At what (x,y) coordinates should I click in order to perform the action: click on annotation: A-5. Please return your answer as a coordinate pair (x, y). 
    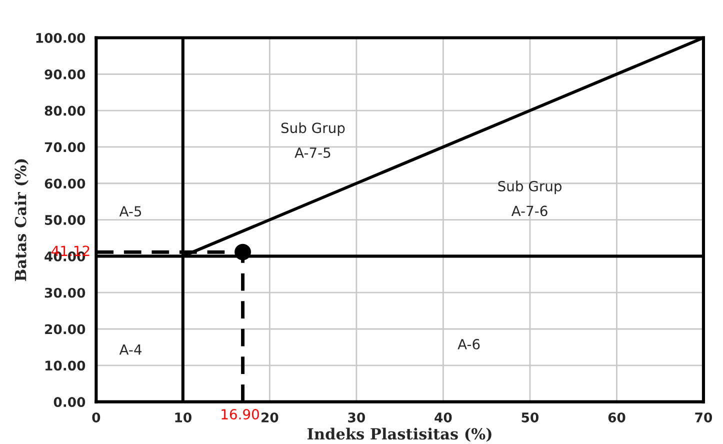
    Looking at the image, I should click on (130, 211).